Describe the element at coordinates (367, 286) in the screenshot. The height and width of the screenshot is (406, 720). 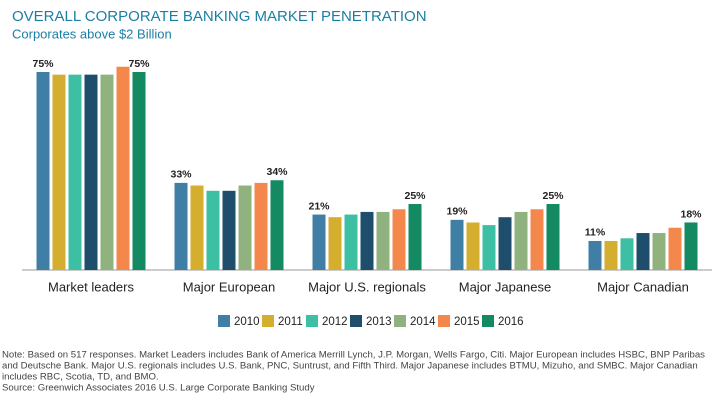
I see `x-tick-label: Major U.S. regionals` at that location.